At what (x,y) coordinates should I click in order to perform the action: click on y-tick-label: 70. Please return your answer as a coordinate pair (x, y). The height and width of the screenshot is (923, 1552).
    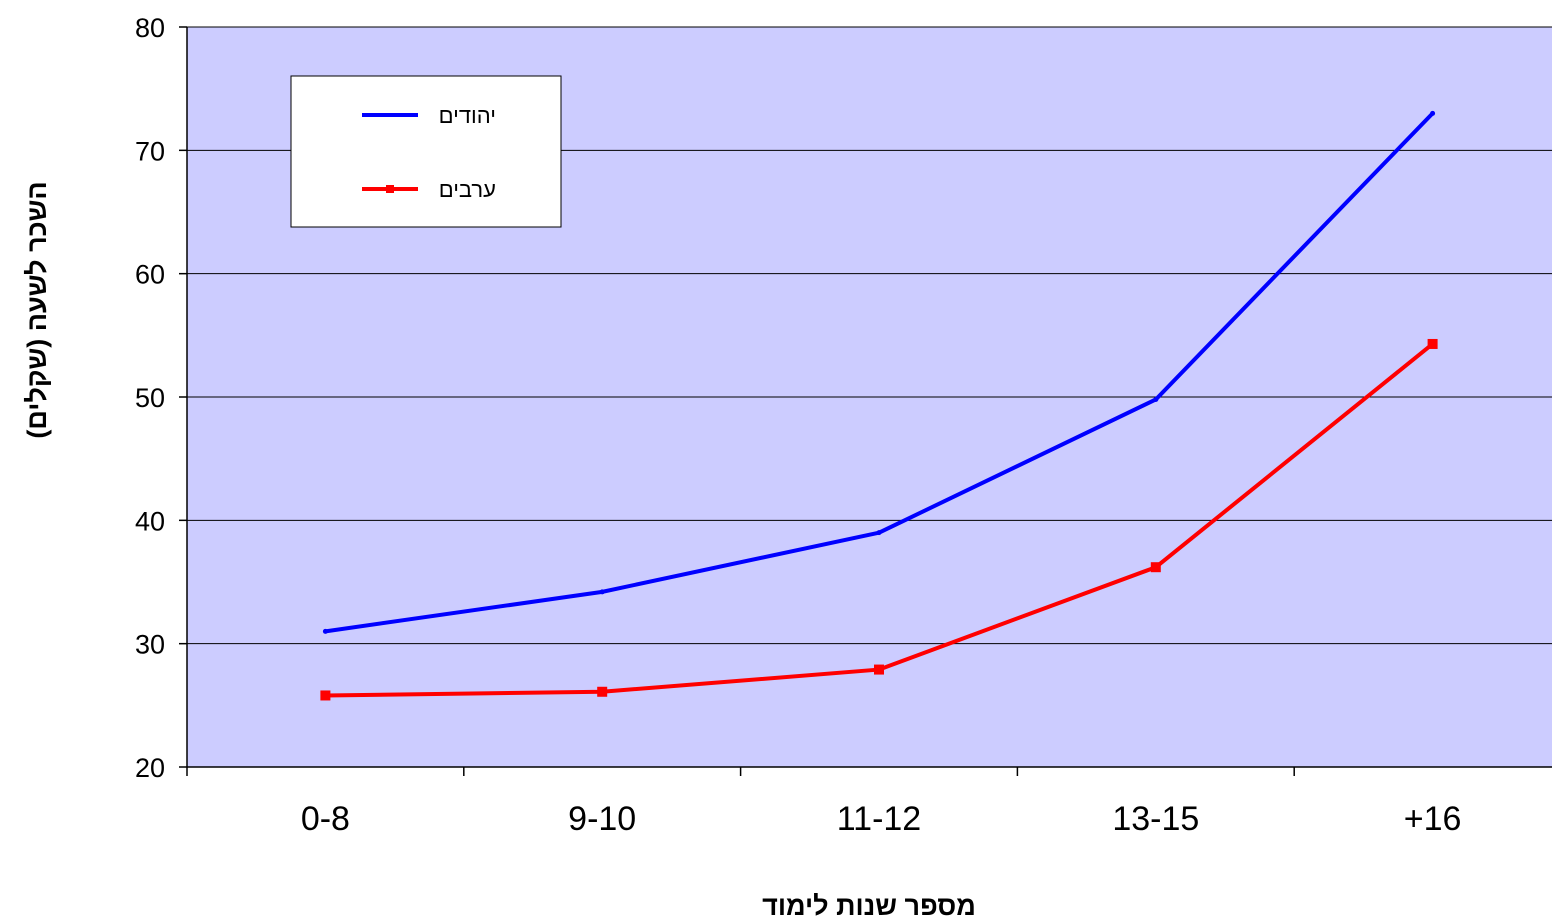
    Looking at the image, I should click on (150, 151).